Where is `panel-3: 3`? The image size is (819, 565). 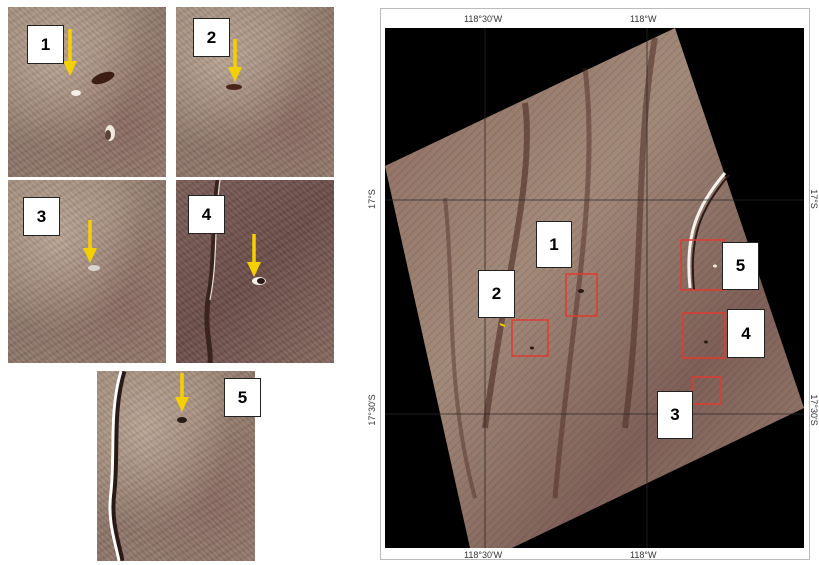 panel-3: 3 is located at coordinates (87, 271).